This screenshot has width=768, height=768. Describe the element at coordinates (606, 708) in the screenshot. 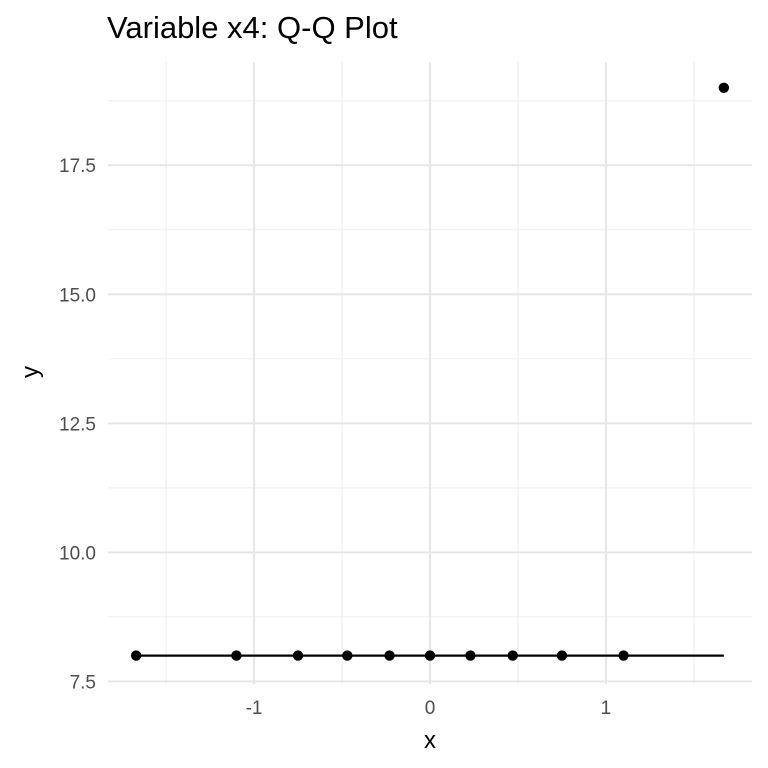

I see `x-tick-label: 1` at that location.